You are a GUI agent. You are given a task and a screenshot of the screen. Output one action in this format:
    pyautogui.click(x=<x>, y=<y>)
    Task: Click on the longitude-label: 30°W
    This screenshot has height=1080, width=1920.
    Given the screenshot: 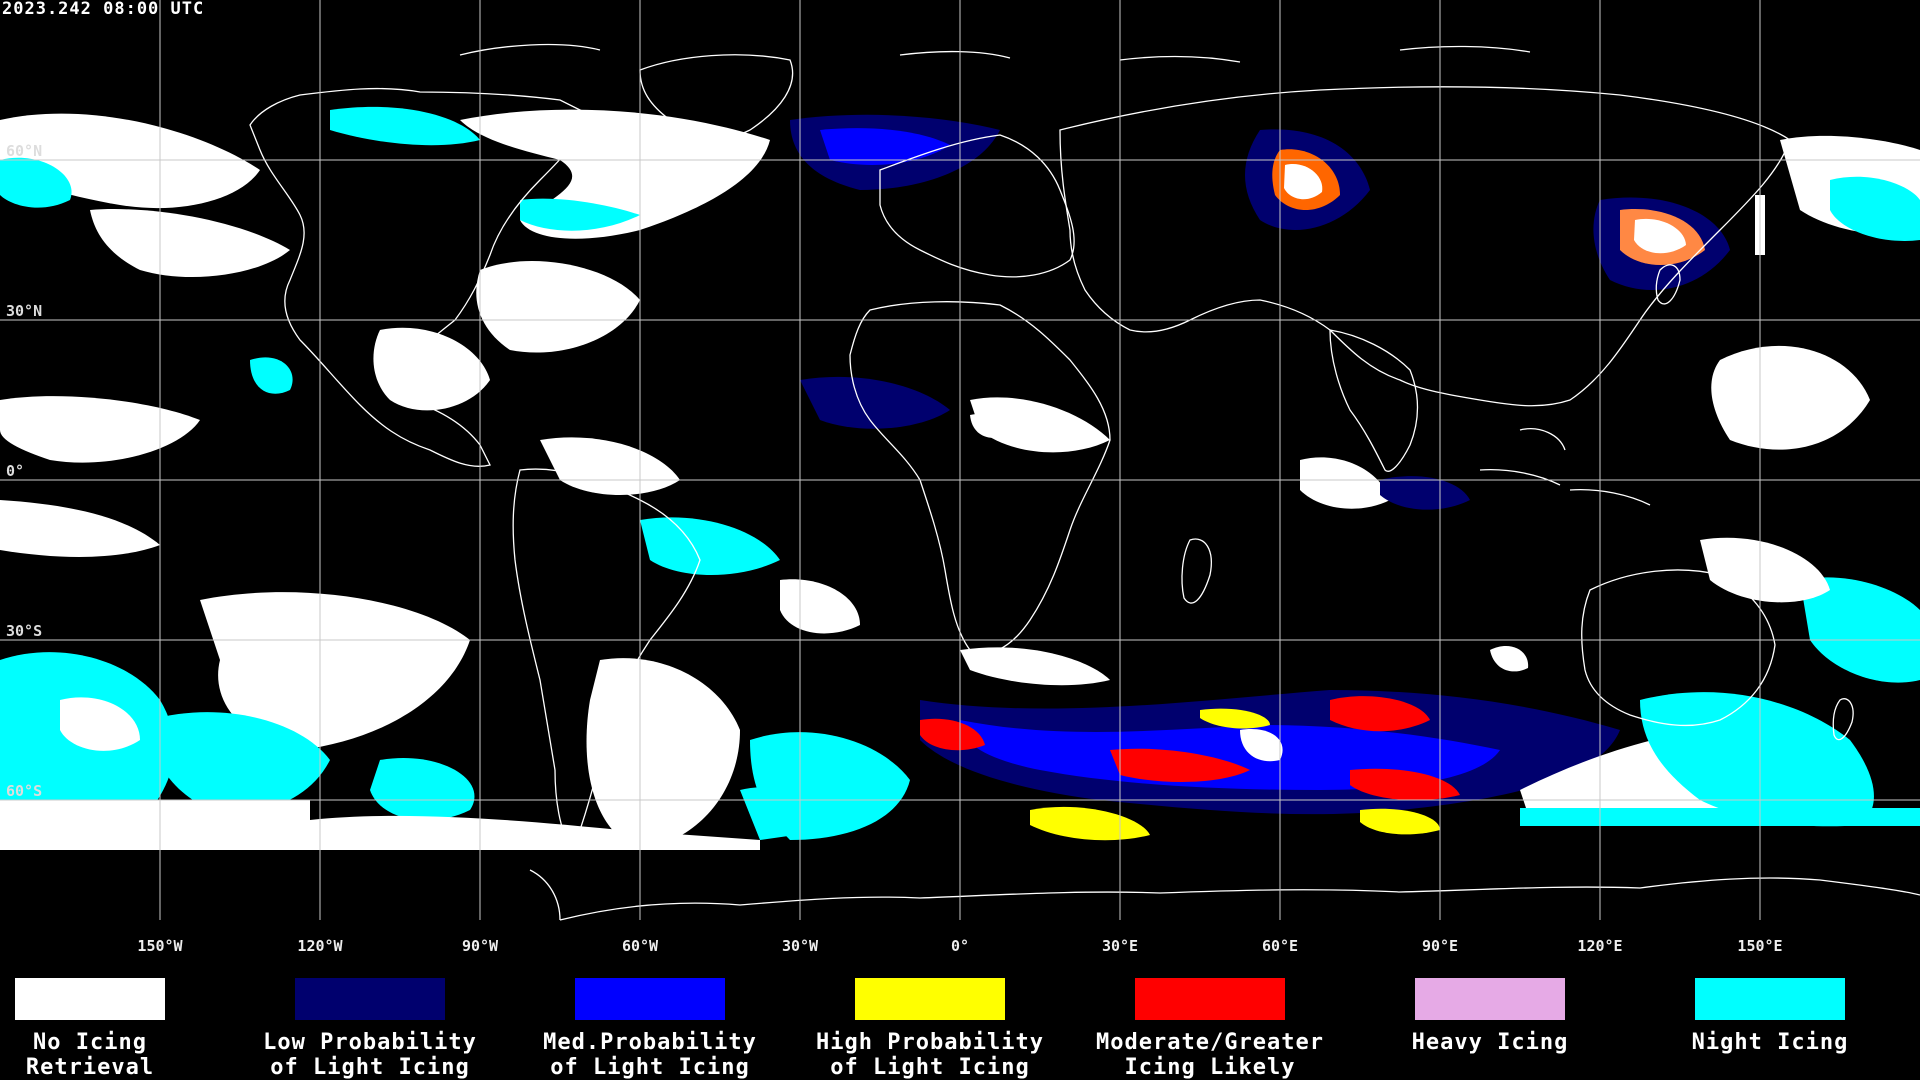 What is the action you would take?
    pyautogui.click(x=800, y=946)
    